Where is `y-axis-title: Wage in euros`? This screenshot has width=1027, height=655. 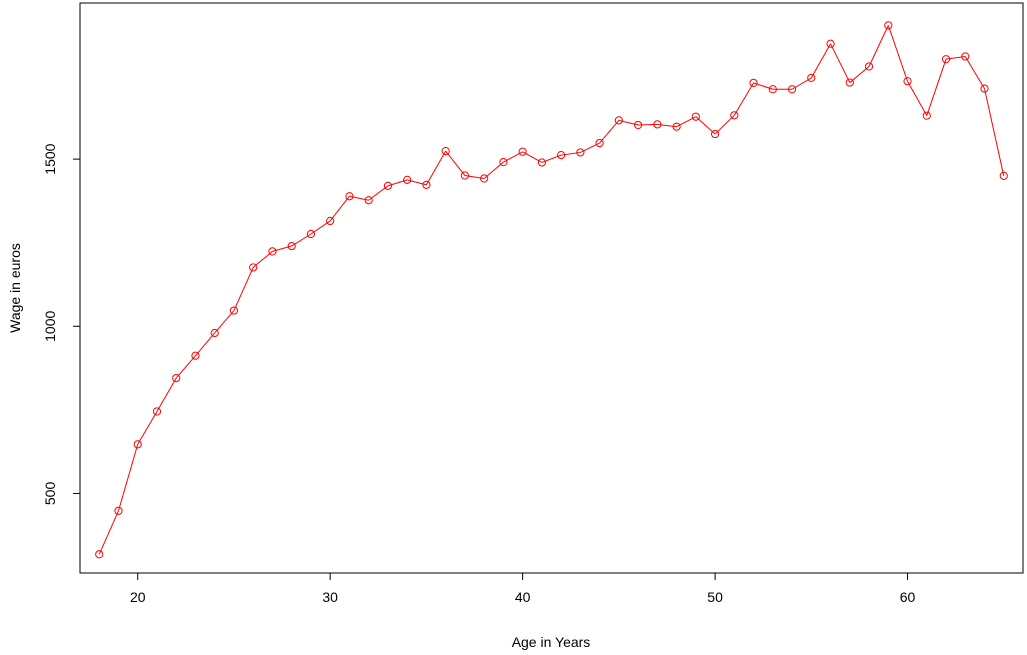
y-axis-title: Wage in euros is located at coordinates (15, 288).